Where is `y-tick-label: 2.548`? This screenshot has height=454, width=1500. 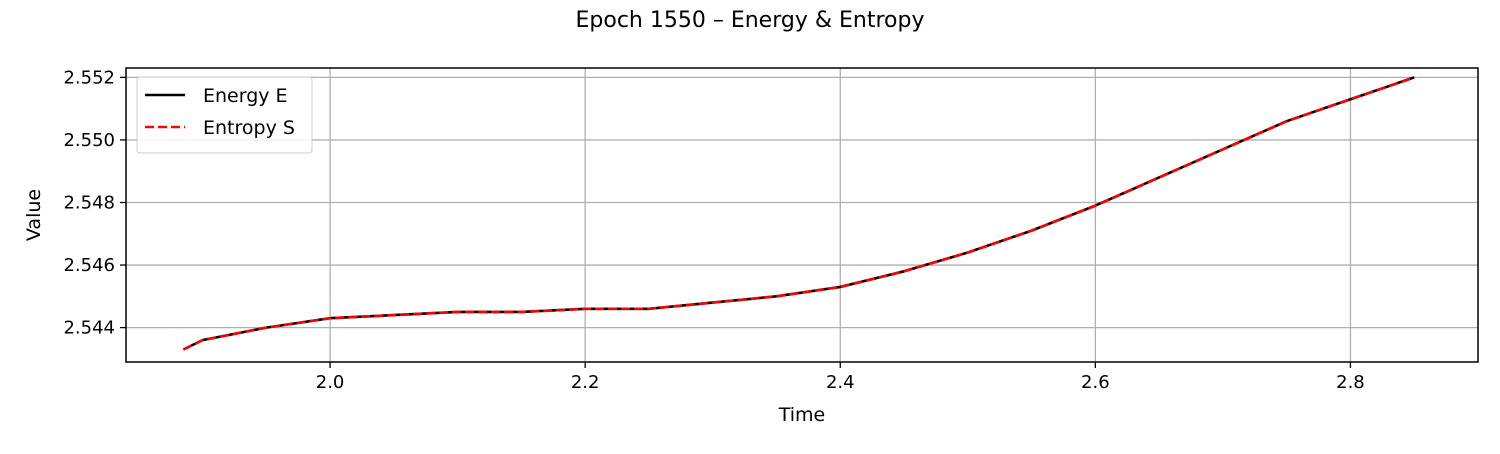 y-tick-label: 2.548 is located at coordinates (89, 202).